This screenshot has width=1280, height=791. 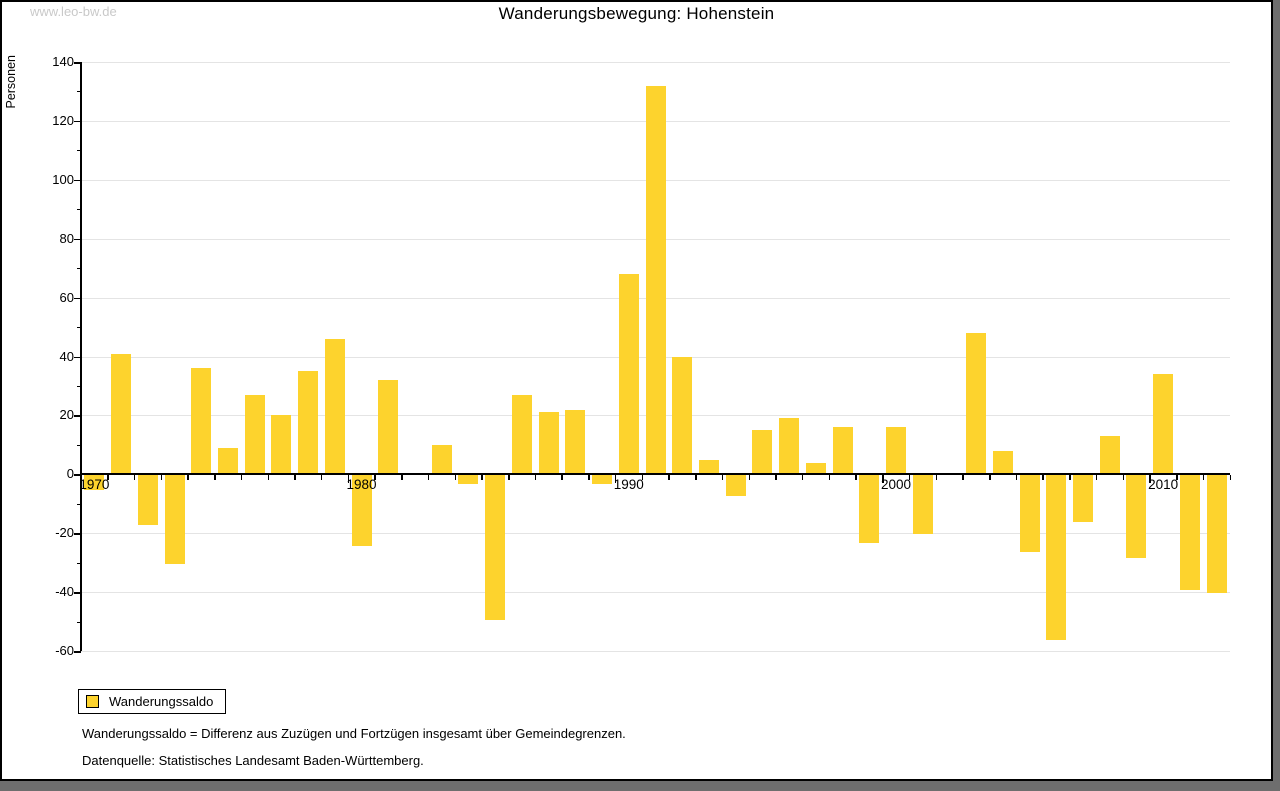 I want to click on bar-1975, so click(x=227, y=461).